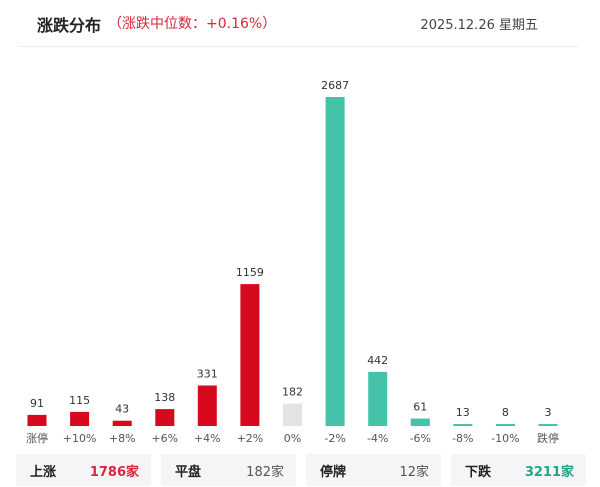 This screenshot has height=487, width=600. What do you see at coordinates (43, 472) in the screenshot?
I see `summary-up-label: 上涨` at bounding box center [43, 472].